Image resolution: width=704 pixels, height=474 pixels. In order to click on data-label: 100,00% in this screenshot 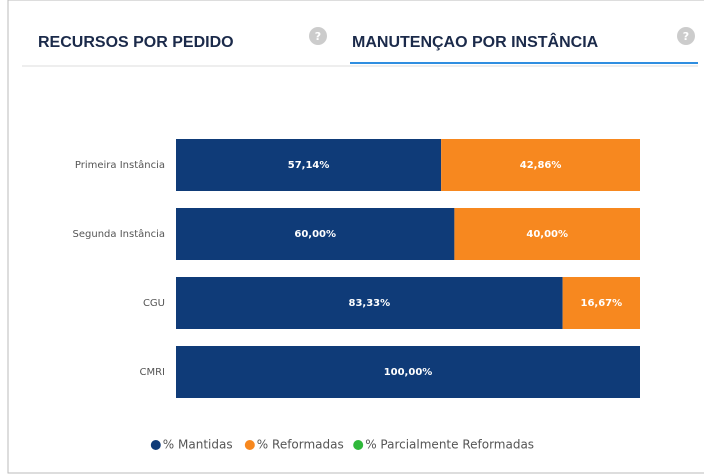, I will do `click(408, 372)`.